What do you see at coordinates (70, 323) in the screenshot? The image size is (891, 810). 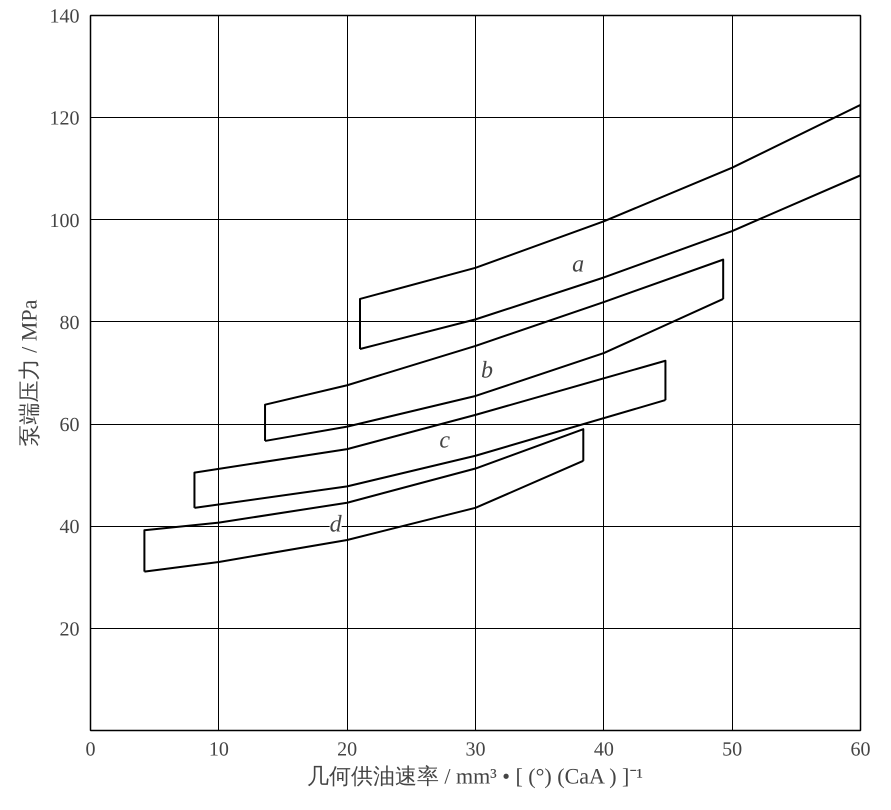 I see `y-tick-label: 80` at bounding box center [70, 323].